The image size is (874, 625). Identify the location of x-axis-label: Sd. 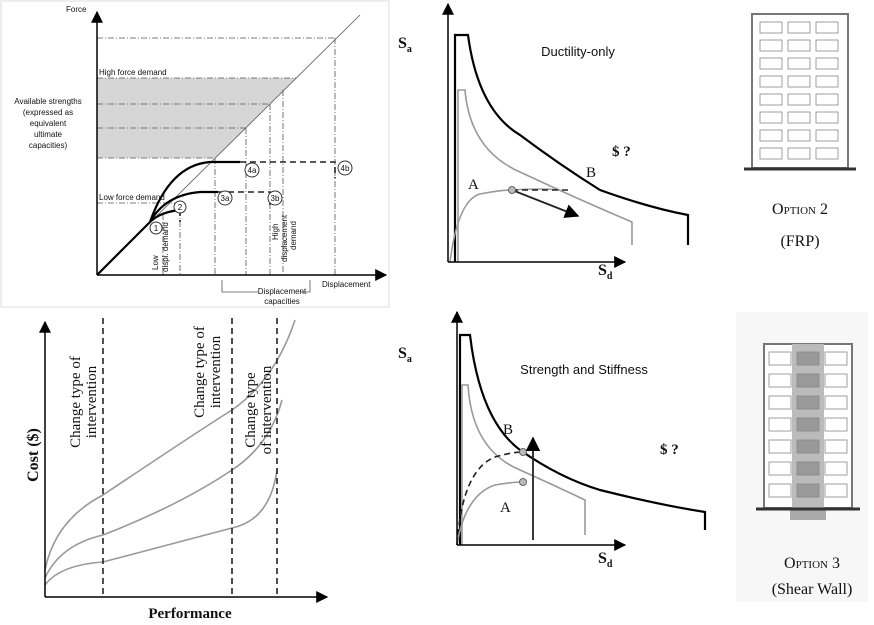
(605, 272).